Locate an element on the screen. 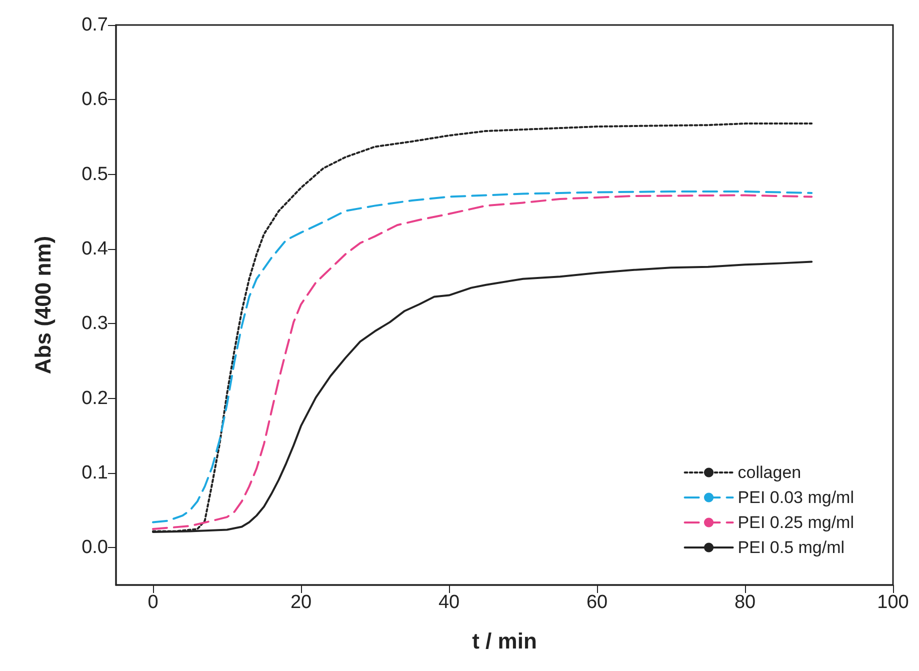 This screenshot has width=919, height=671. x-tick-label: 100 is located at coordinates (893, 602).